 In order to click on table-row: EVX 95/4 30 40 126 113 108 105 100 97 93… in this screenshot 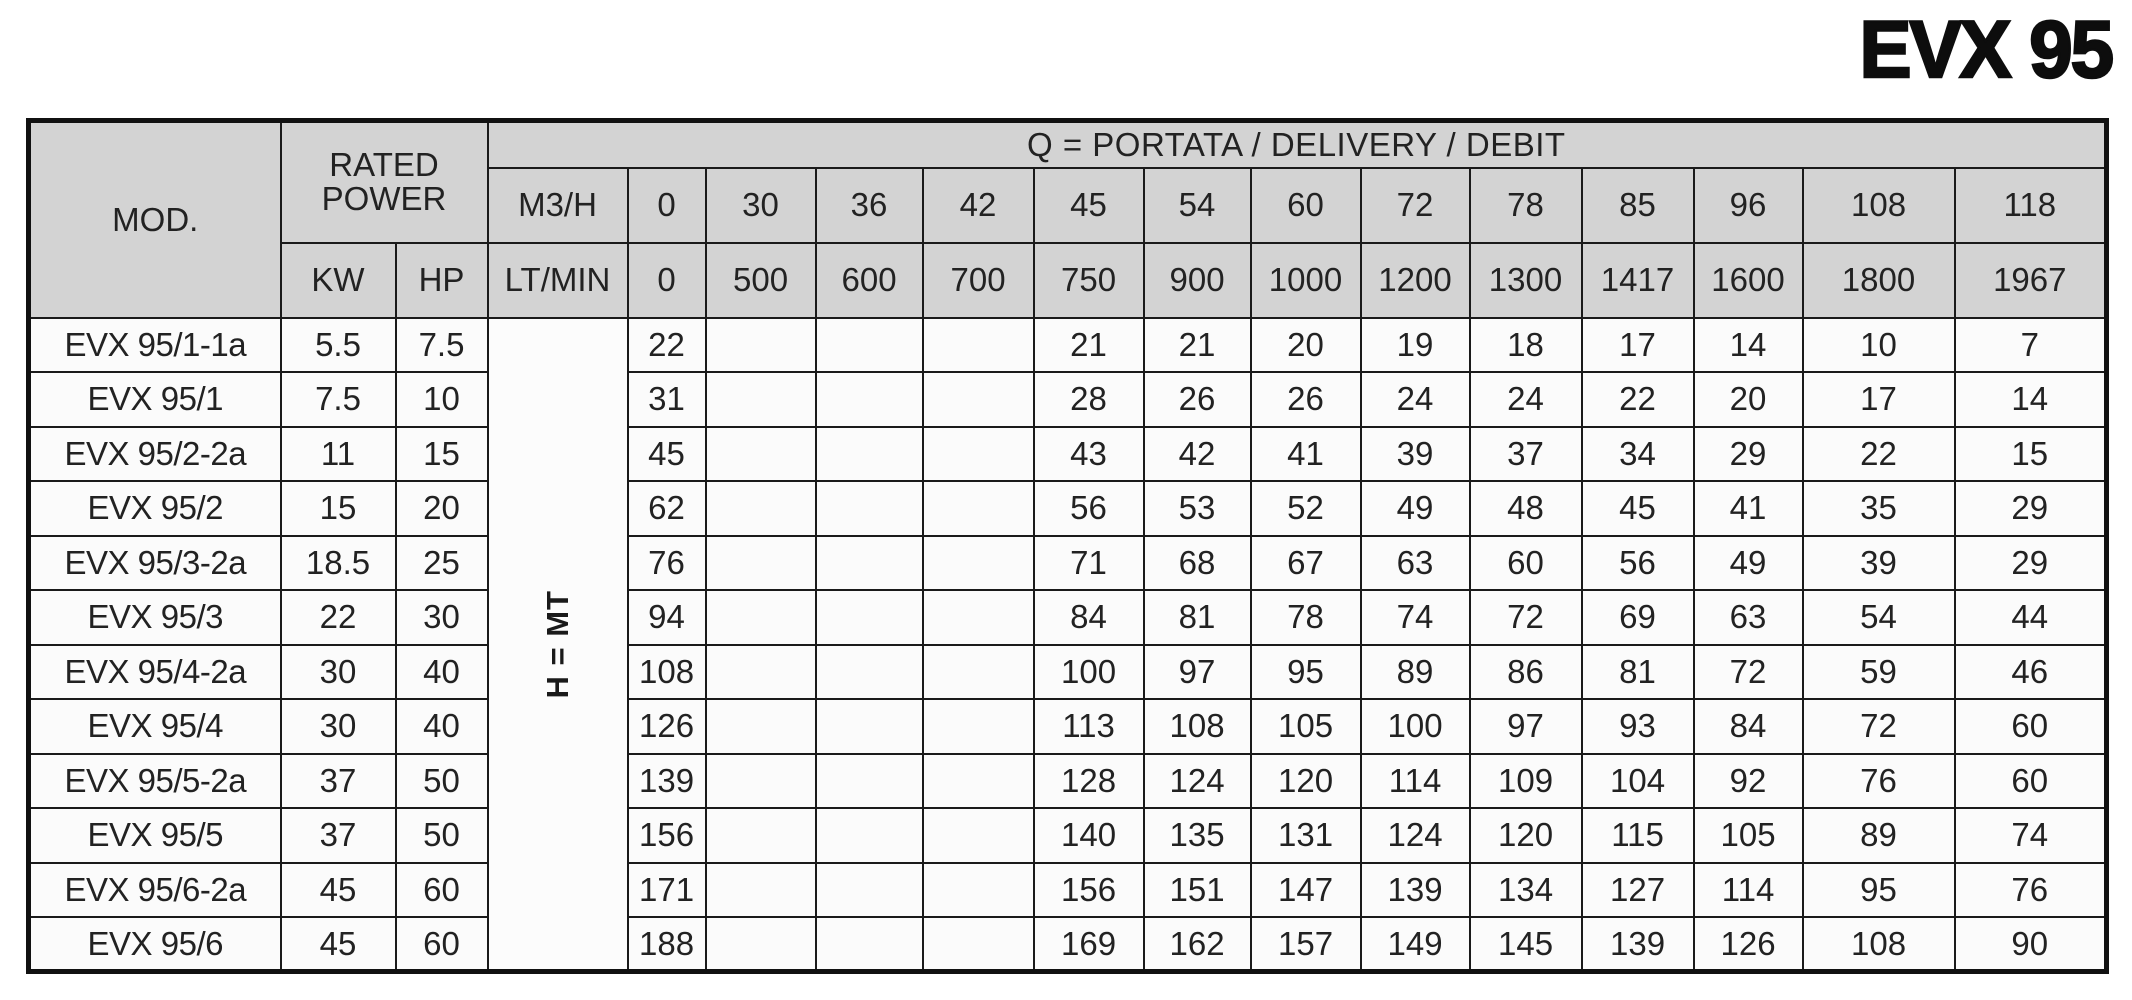, I will do `click(1067, 726)`.